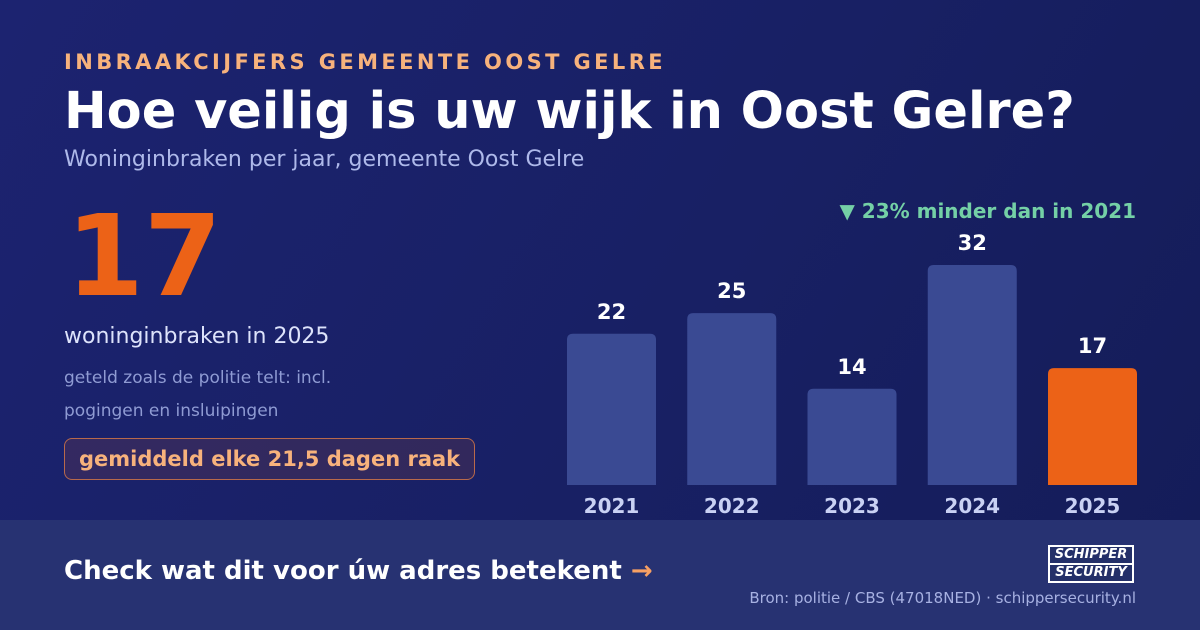 The height and width of the screenshot is (630, 1200). What do you see at coordinates (852, 436) in the screenshot?
I see `bar-2023` at bounding box center [852, 436].